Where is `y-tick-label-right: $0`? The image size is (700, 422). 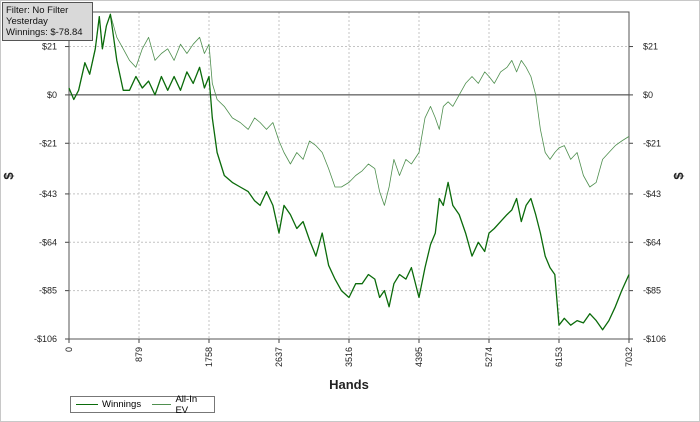
y-tick-label-right: $0 is located at coordinates (648, 95).